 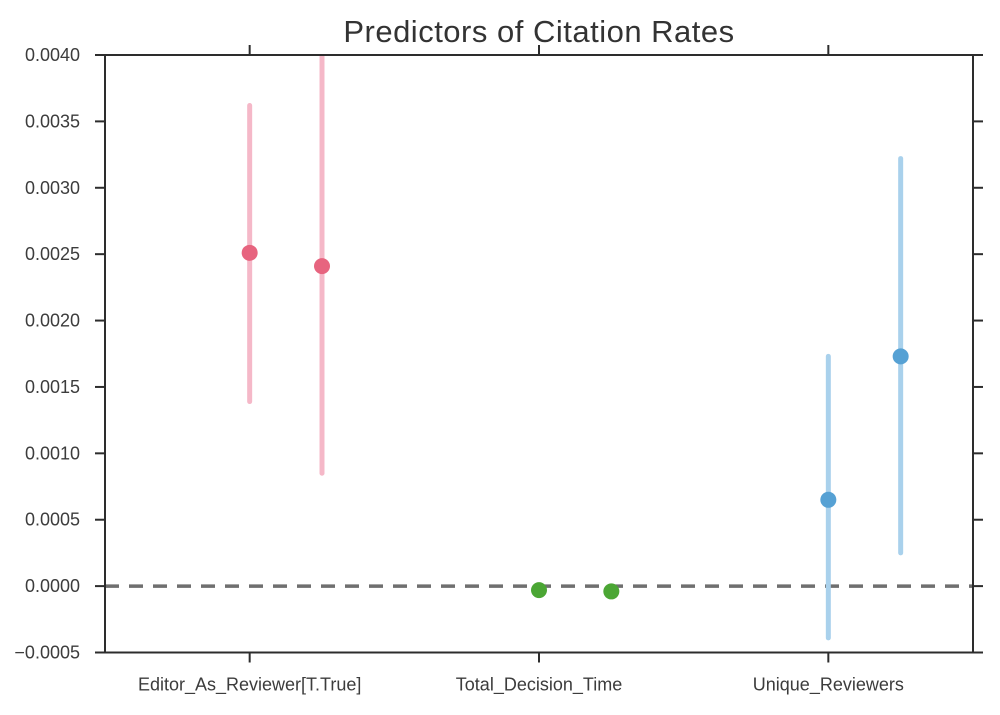 I want to click on y-tick-label: 0.0025, so click(x=52, y=254).